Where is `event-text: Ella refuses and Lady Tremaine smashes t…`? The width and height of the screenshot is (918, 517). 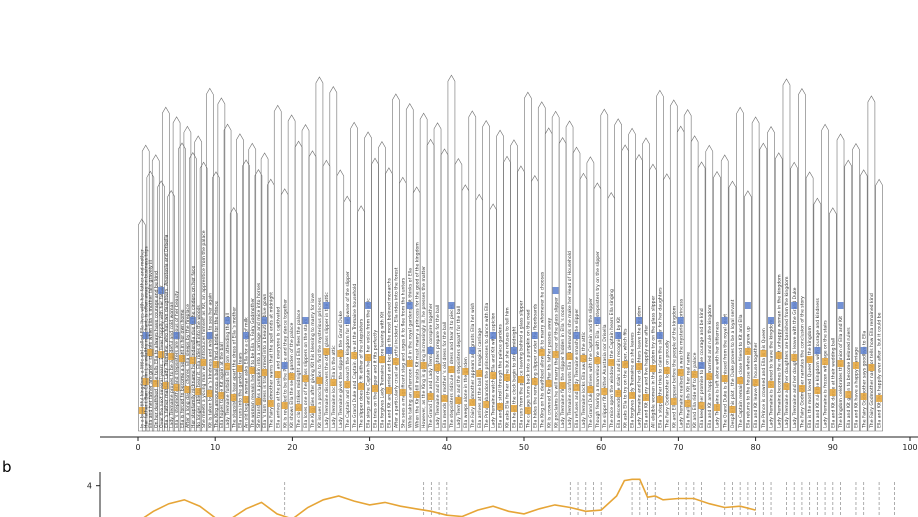 event-text: Ella refuses and Lady Tremaine smashes t… is located at coordinates (577, 368).